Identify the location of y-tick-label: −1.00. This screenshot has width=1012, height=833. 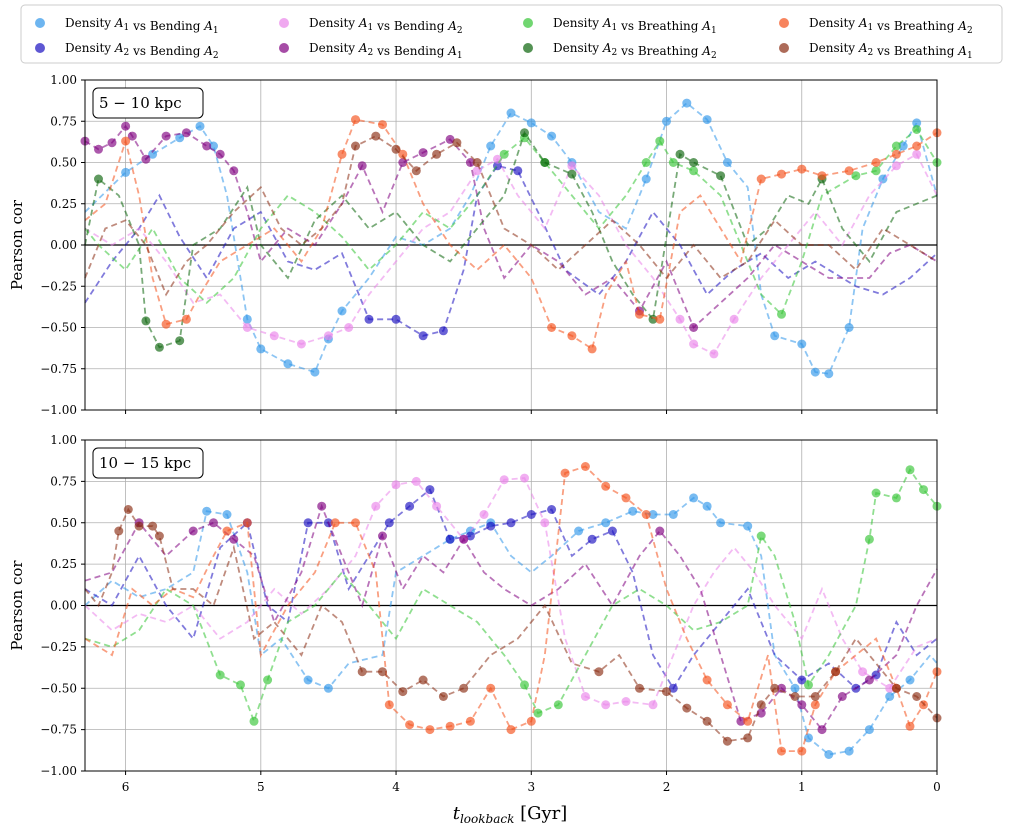
(58, 410).